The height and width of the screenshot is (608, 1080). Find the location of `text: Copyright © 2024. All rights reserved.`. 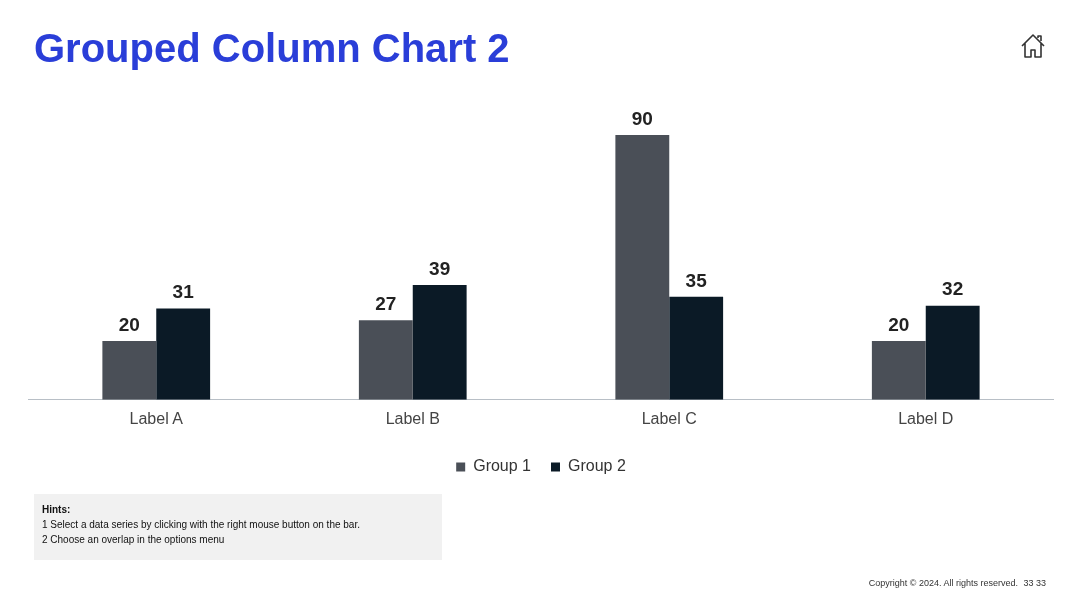

text: Copyright © 2024. All rights reserved. is located at coordinates (943, 583).